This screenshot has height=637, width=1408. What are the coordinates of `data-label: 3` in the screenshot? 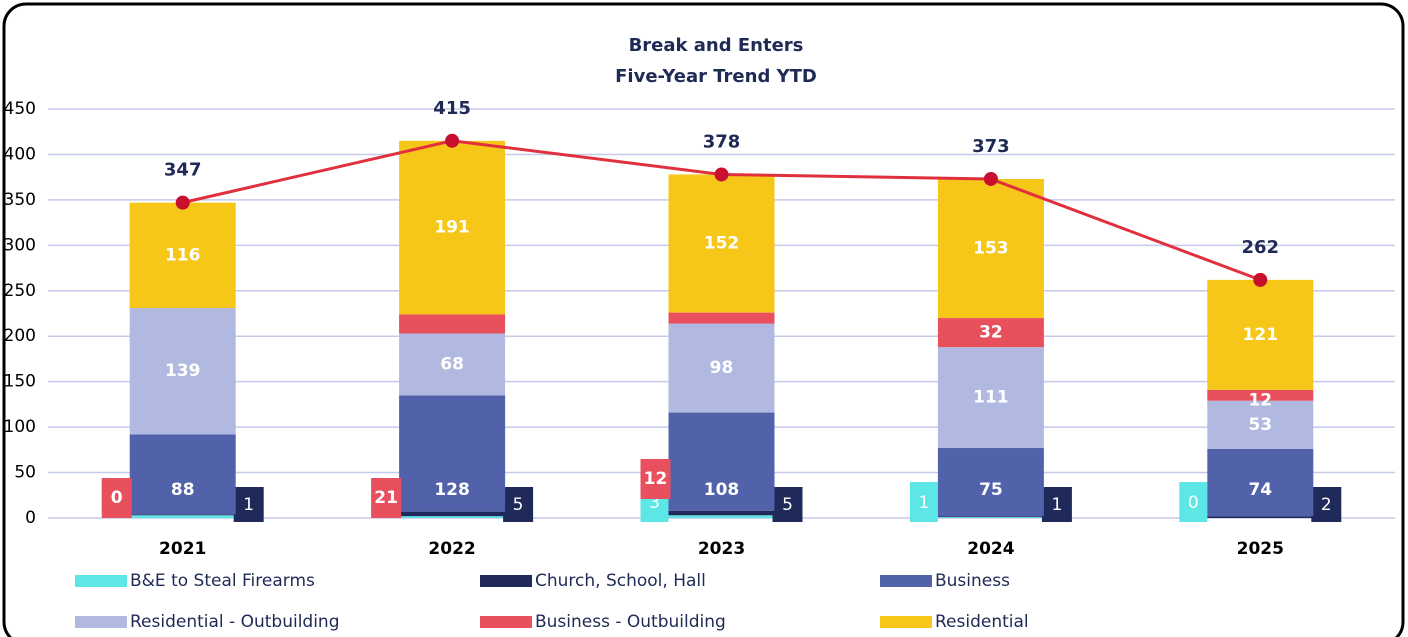 It's located at (654, 503).